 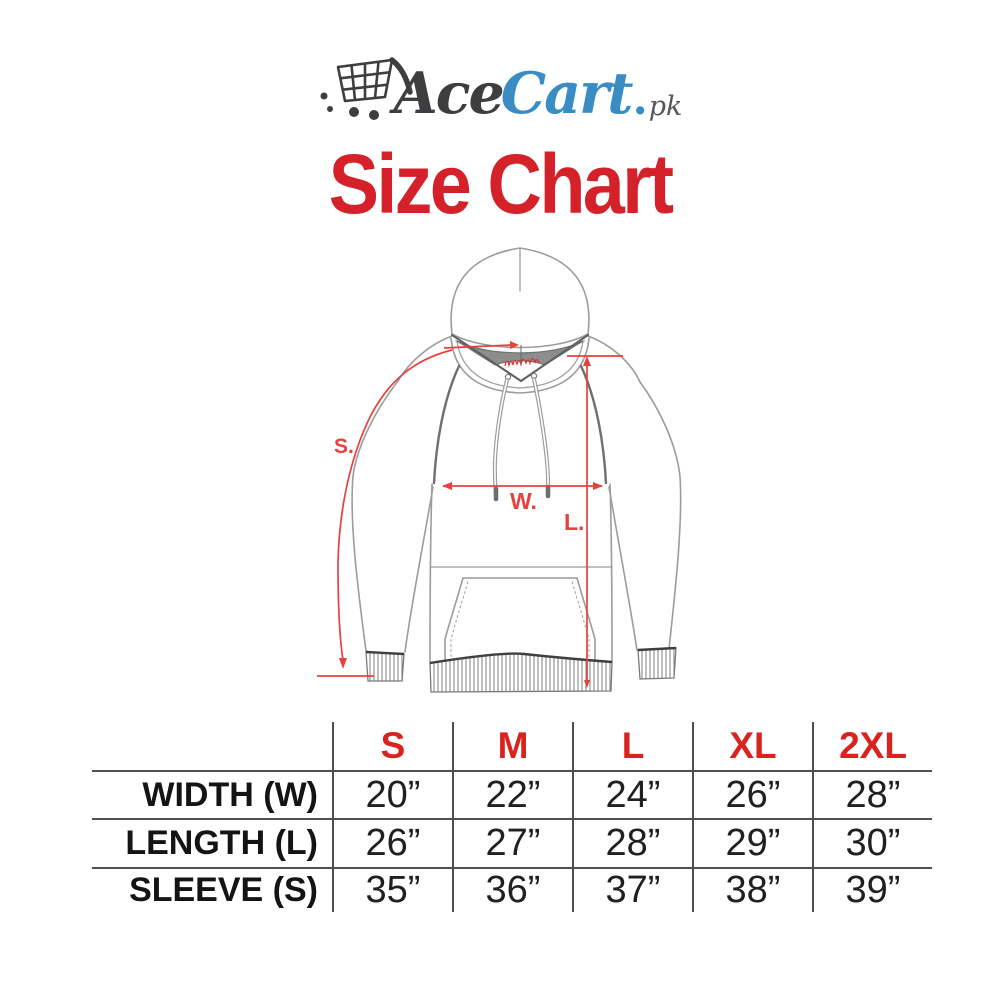 I want to click on table-cell: 39”, so click(x=872, y=889).